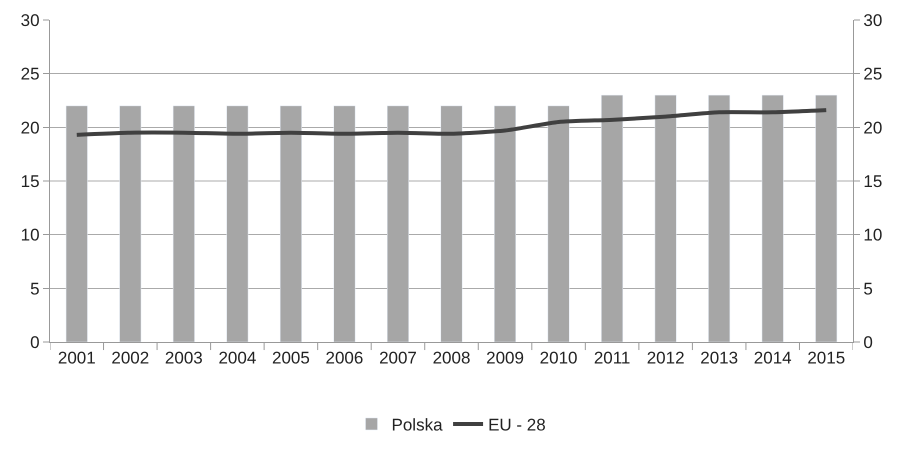 The image size is (913, 454). Describe the element at coordinates (868, 288) in the screenshot. I see `y2-tick-label: 5` at that location.